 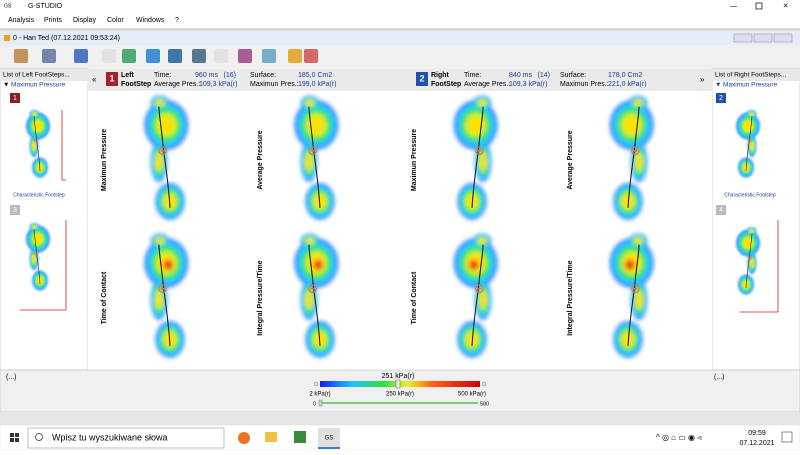 What do you see at coordinates (177, 20) in the screenshot?
I see `menu-item: ?` at bounding box center [177, 20].